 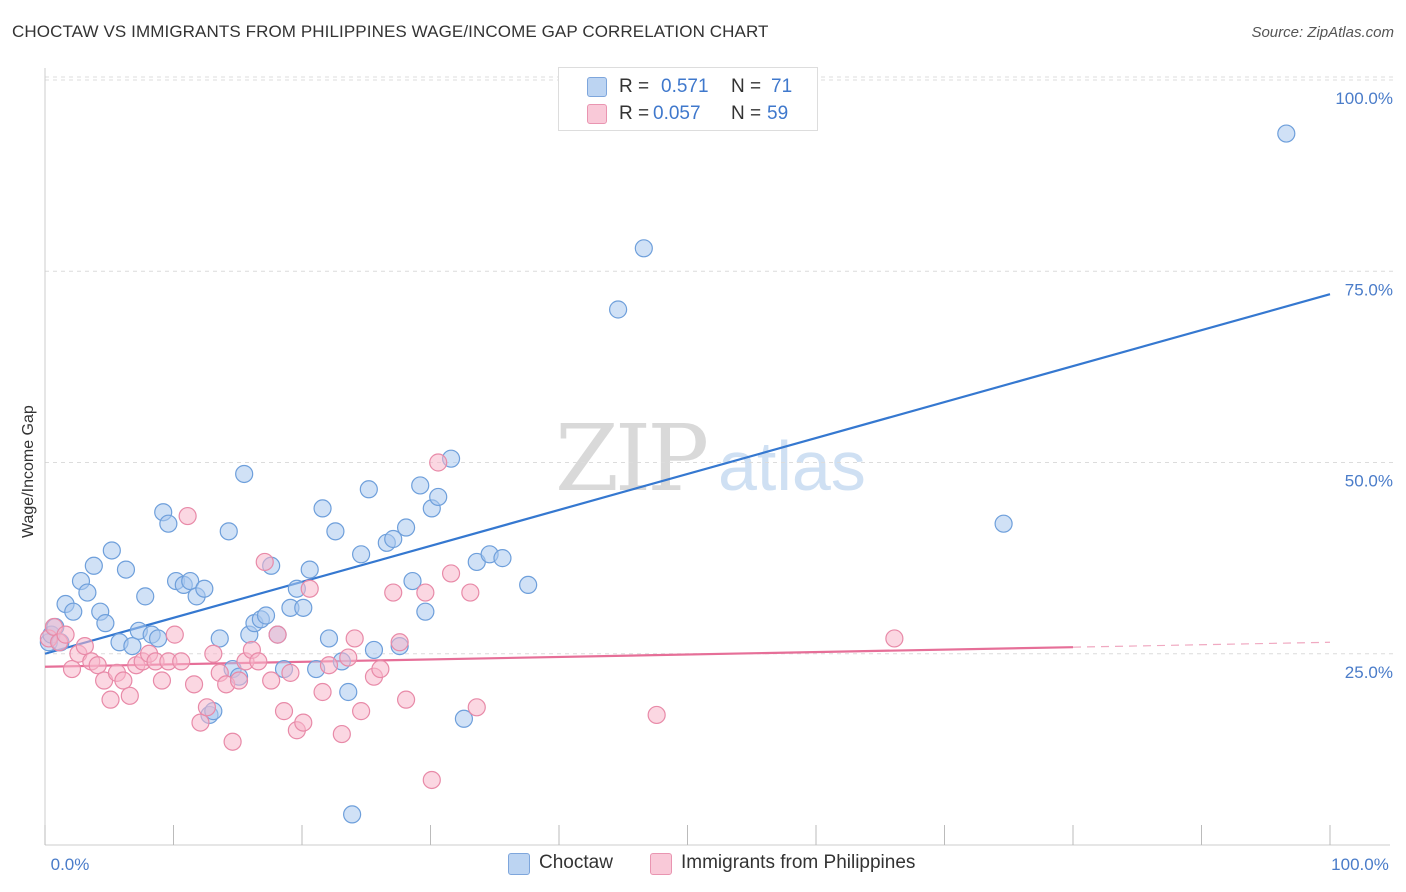 I want to click on y-tick-label-0: 25.0%, so click(x=1369, y=672).